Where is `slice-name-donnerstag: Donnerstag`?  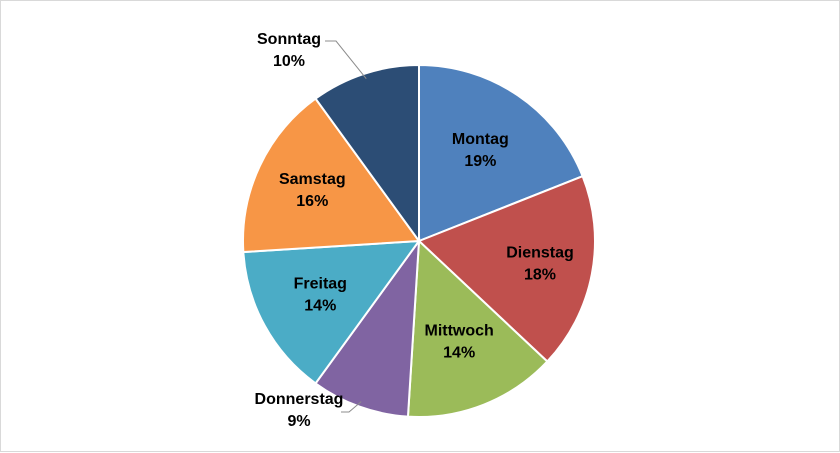 slice-name-donnerstag: Donnerstag is located at coordinates (299, 399).